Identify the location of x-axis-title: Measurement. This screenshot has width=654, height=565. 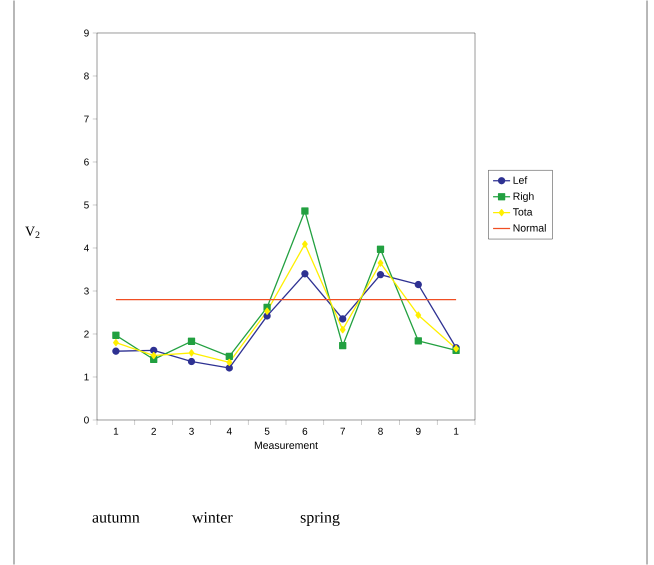
(286, 445).